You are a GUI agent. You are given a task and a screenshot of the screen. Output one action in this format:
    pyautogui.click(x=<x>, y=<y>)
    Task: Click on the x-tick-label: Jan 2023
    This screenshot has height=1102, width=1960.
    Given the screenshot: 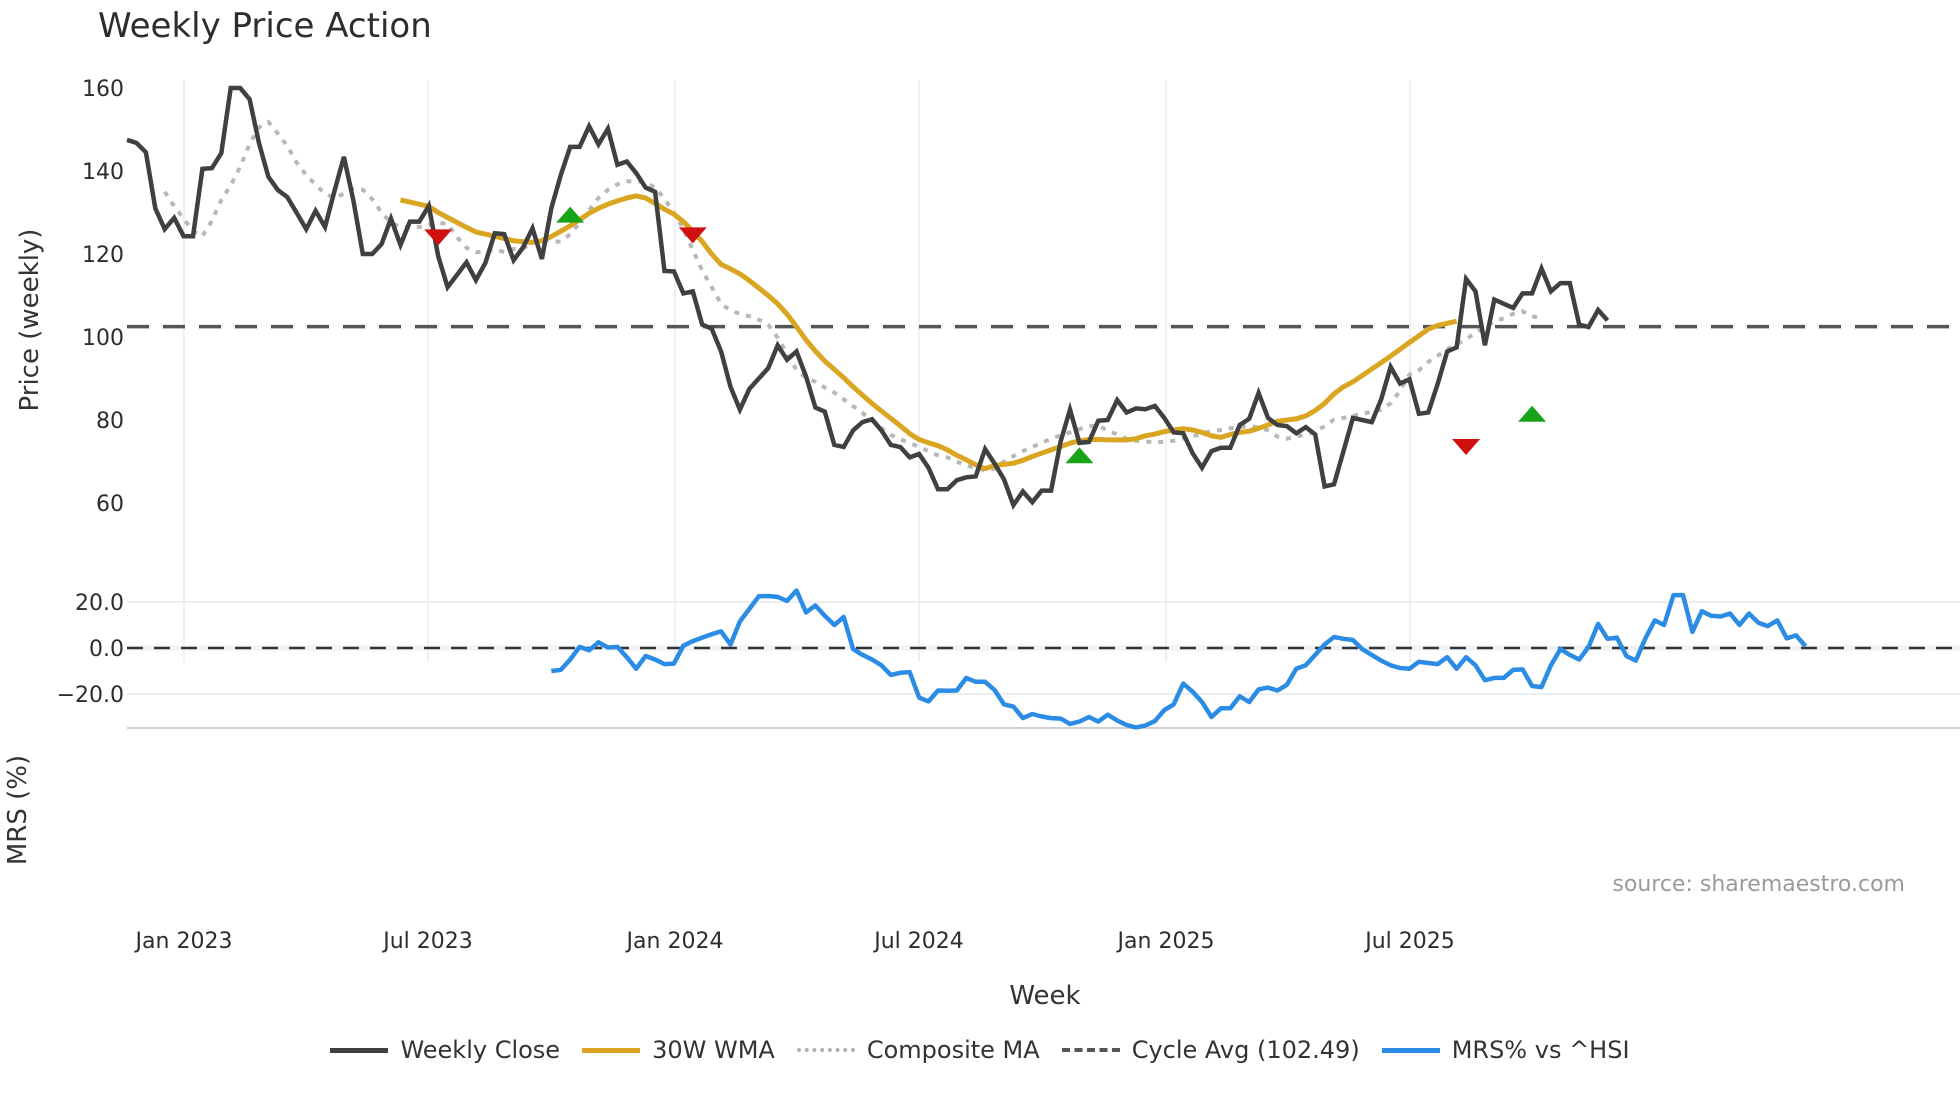 What is the action you would take?
    pyautogui.click(x=183, y=941)
    